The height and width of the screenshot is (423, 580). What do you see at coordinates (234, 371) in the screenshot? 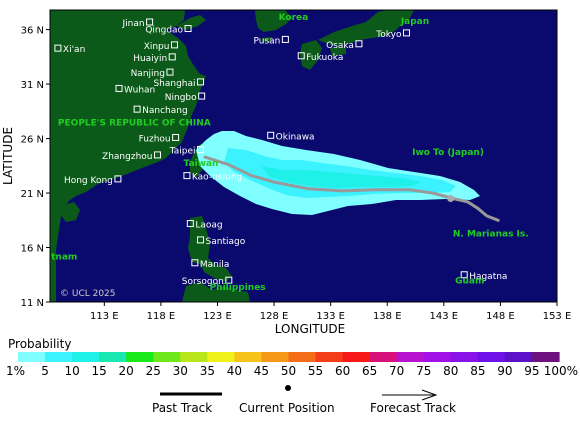
I see `legend-label: 40` at bounding box center [234, 371].